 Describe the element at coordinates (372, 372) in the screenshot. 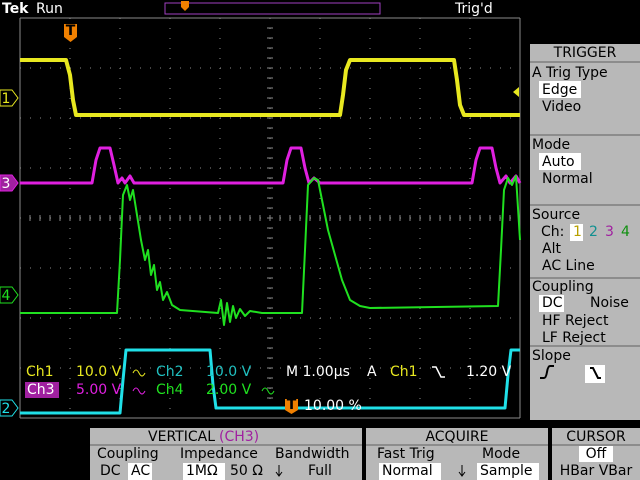

I see `trigger-mode: A` at that location.